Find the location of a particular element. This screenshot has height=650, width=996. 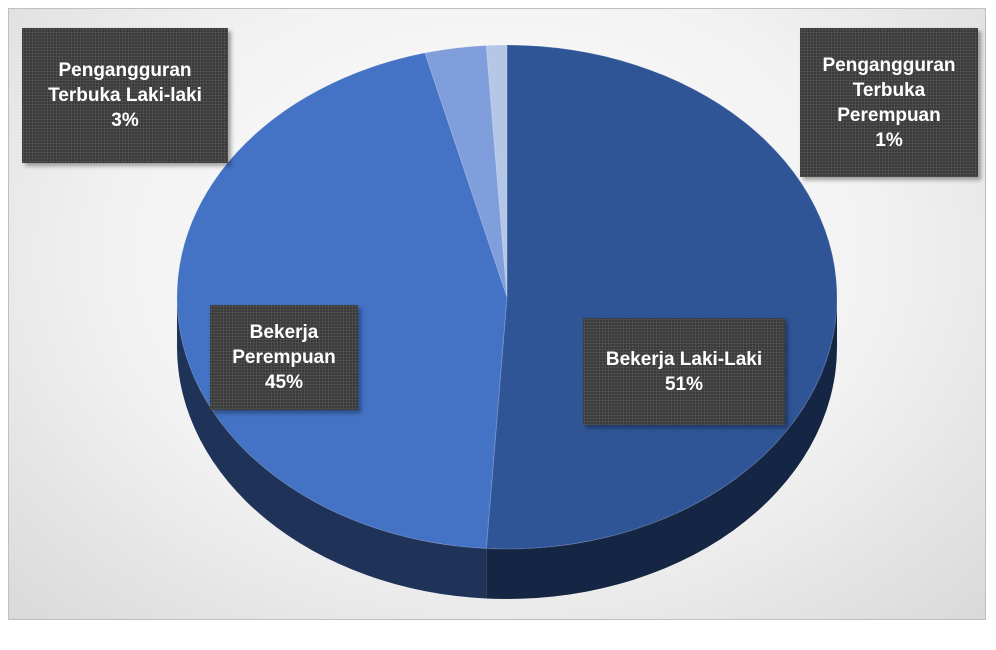

label-value: 45% is located at coordinates (284, 382).